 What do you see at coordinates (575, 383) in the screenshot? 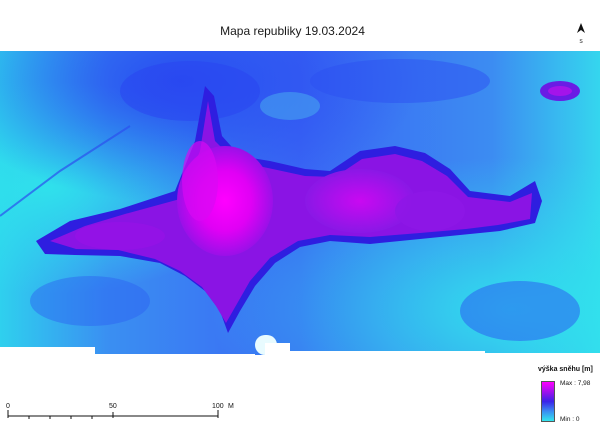
I see `legend-max-label: Max : 7,98` at bounding box center [575, 383].